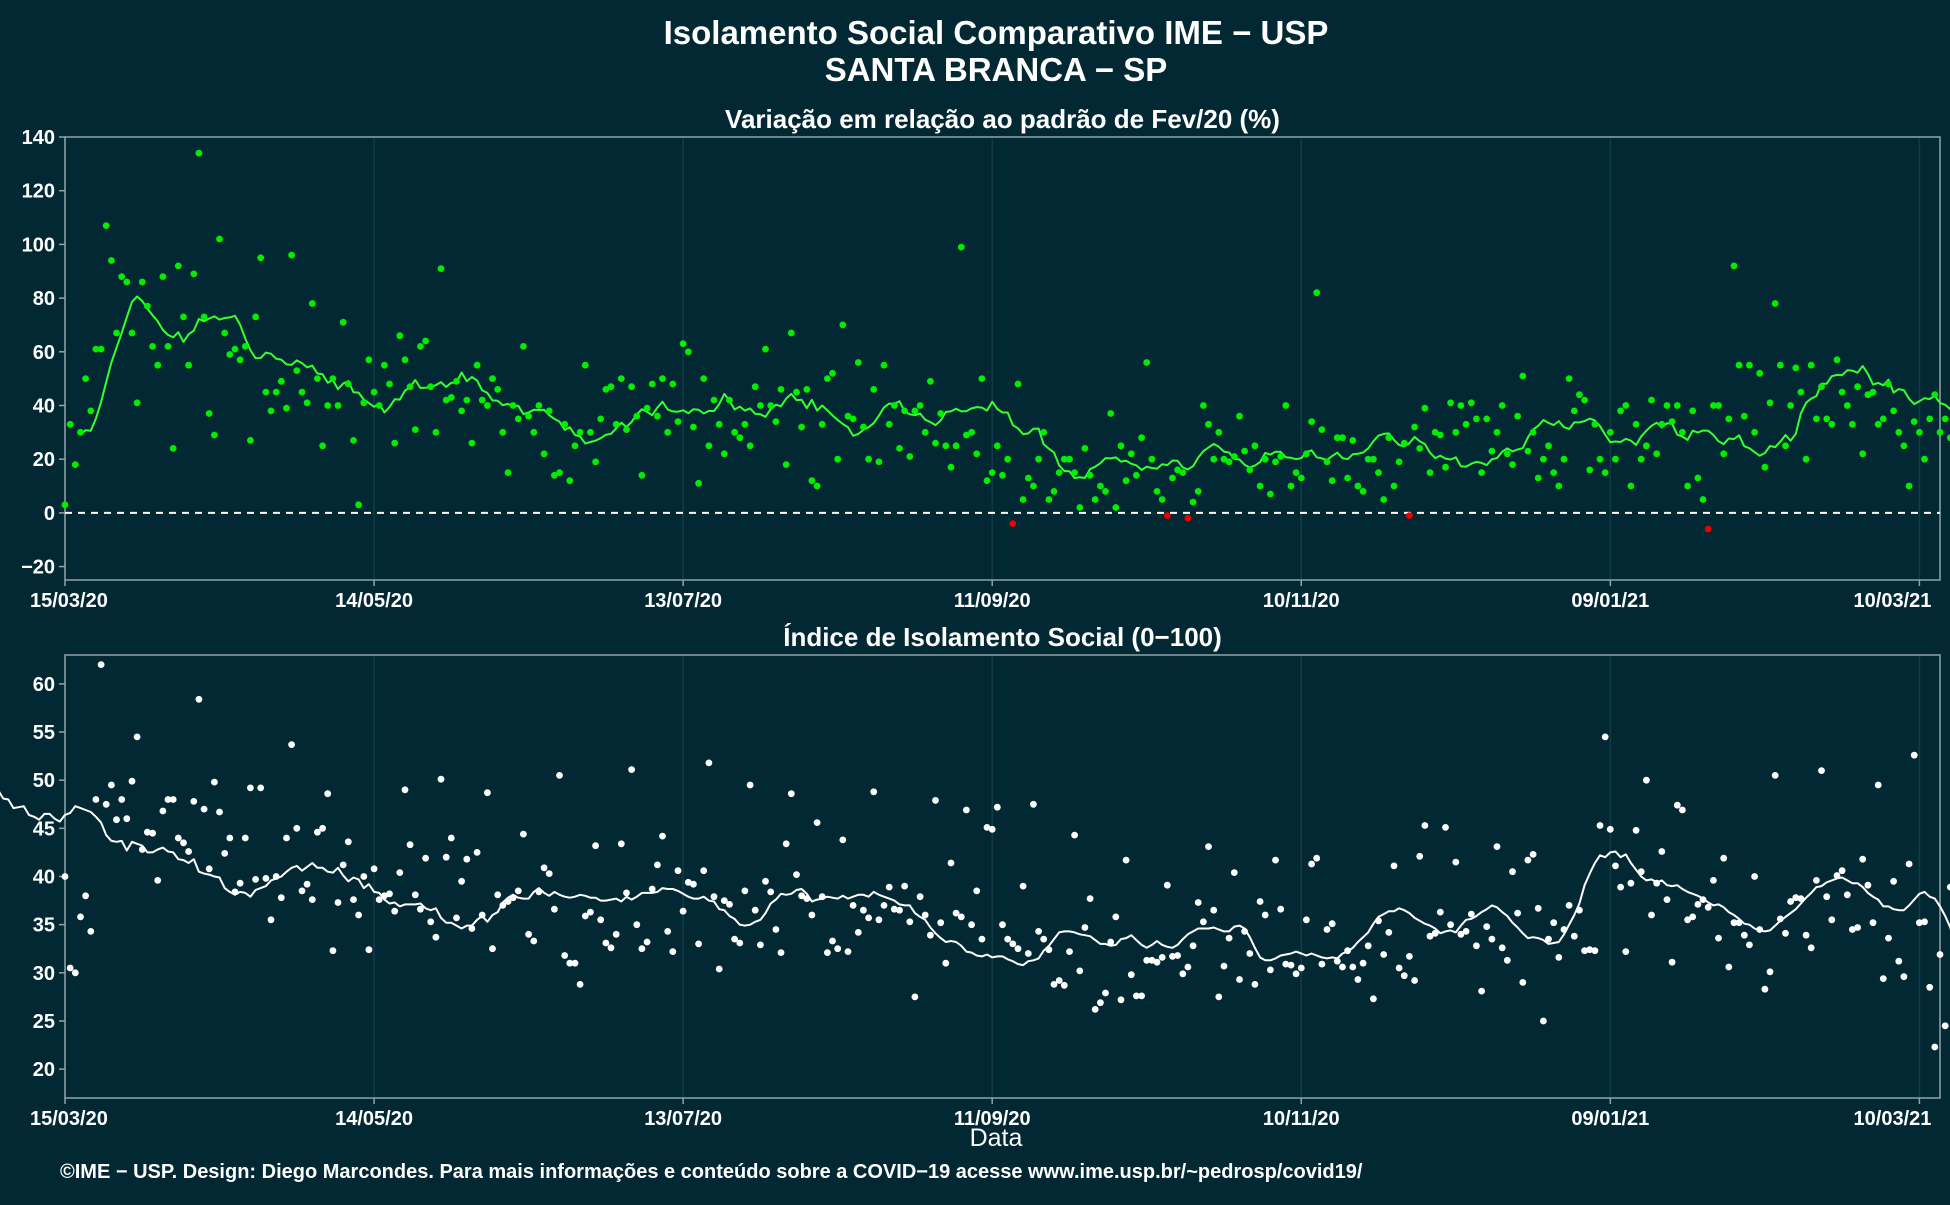 This screenshot has width=1950, height=1205. I want to click on y-tick-label: 0, so click(49, 514).